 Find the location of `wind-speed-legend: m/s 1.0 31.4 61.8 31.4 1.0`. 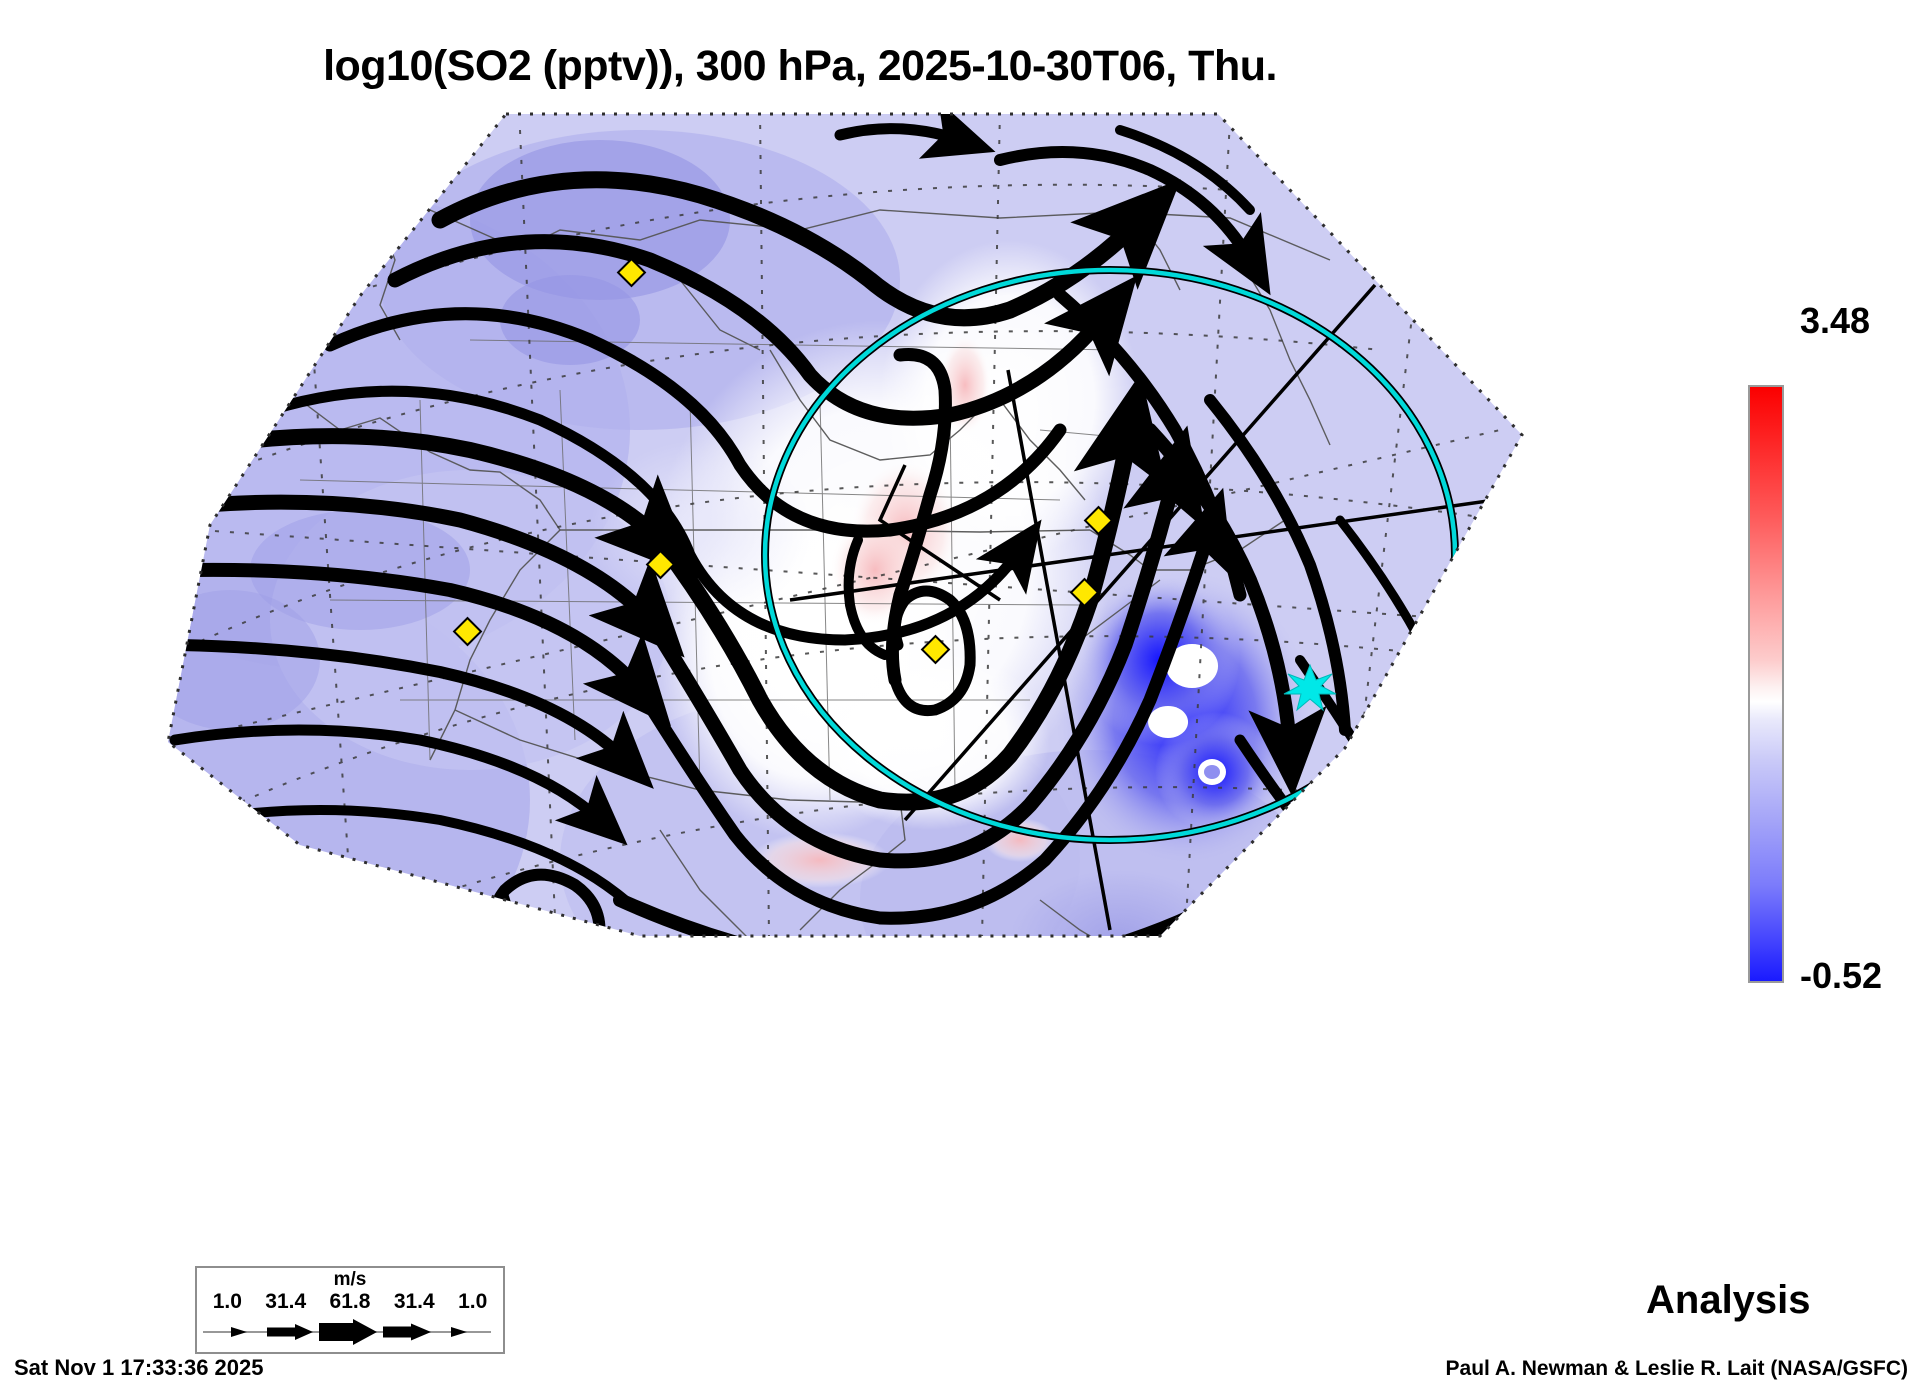

wind-speed-legend: m/s 1.0 31.4 61.8 31.4 1.0 is located at coordinates (350, 1310).